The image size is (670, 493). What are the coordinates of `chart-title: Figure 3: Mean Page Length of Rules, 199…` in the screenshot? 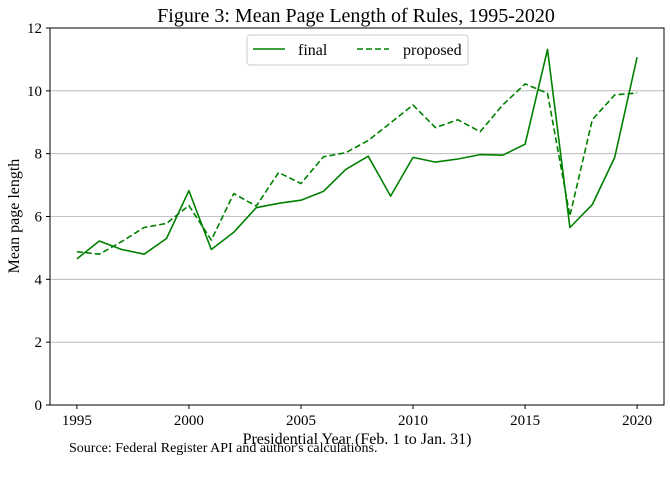 It's located at (356, 16).